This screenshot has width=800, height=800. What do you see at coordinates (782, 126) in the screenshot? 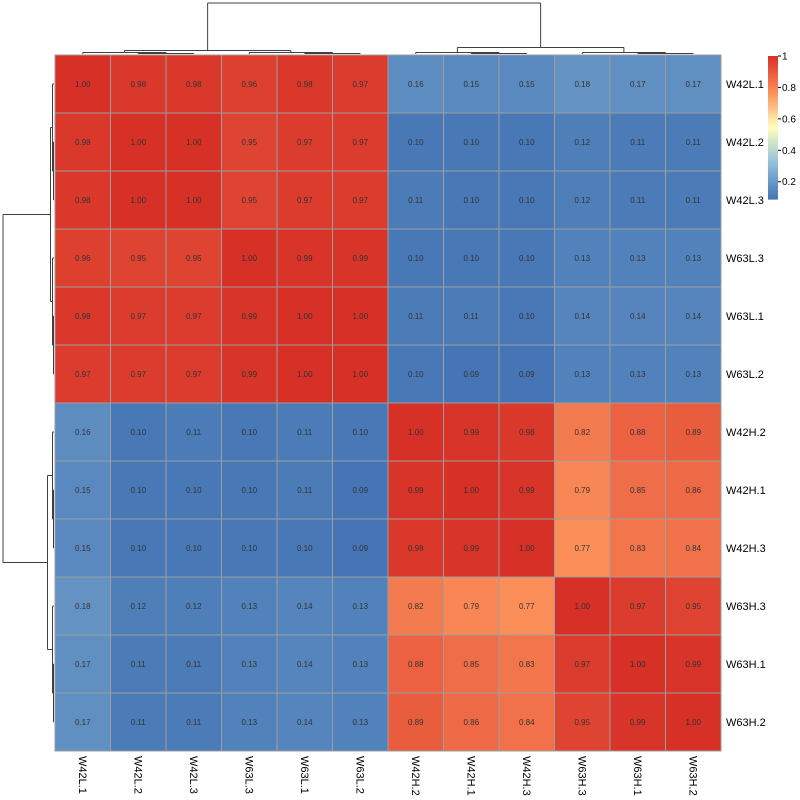
I see `color-legend: 1 0.8 0.6 0.4 0.2` at bounding box center [782, 126].